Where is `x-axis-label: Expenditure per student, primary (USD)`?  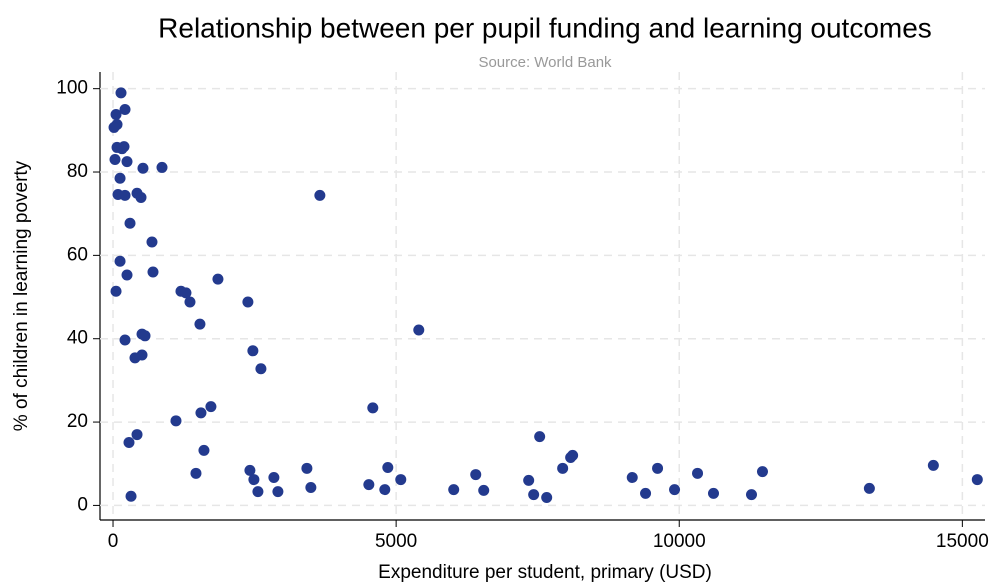 x-axis-label: Expenditure per student, primary (USD) is located at coordinates (545, 572).